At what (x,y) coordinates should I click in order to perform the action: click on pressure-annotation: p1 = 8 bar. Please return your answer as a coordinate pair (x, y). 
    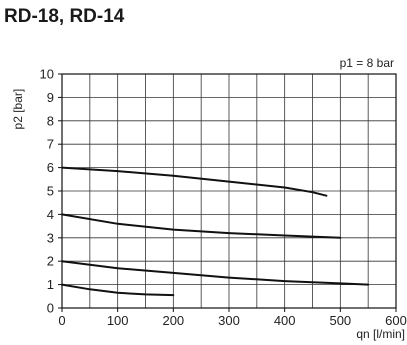
    Looking at the image, I should click on (367, 63).